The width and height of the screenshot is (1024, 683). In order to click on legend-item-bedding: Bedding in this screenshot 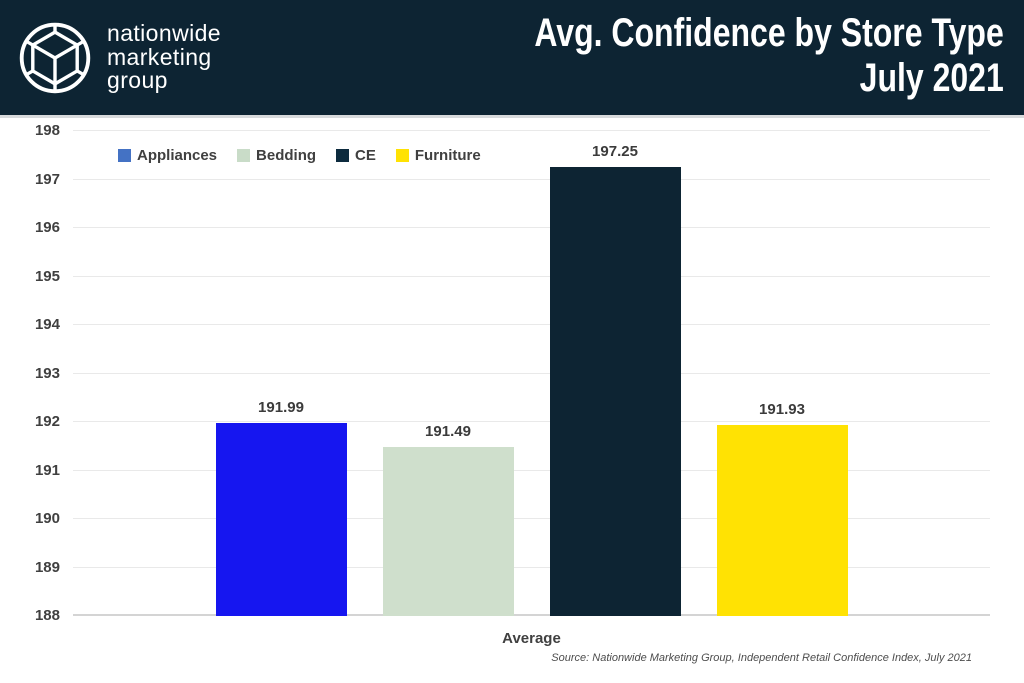, I will do `click(276, 155)`.